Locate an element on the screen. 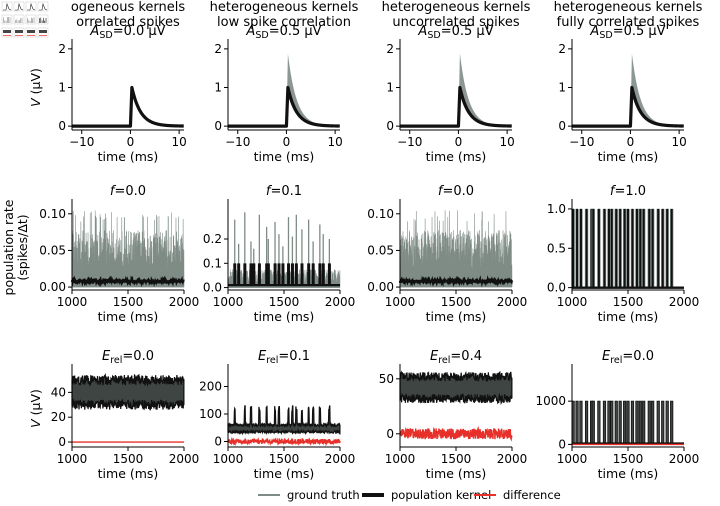  thumb-lfp is located at coordinates (43, 31).